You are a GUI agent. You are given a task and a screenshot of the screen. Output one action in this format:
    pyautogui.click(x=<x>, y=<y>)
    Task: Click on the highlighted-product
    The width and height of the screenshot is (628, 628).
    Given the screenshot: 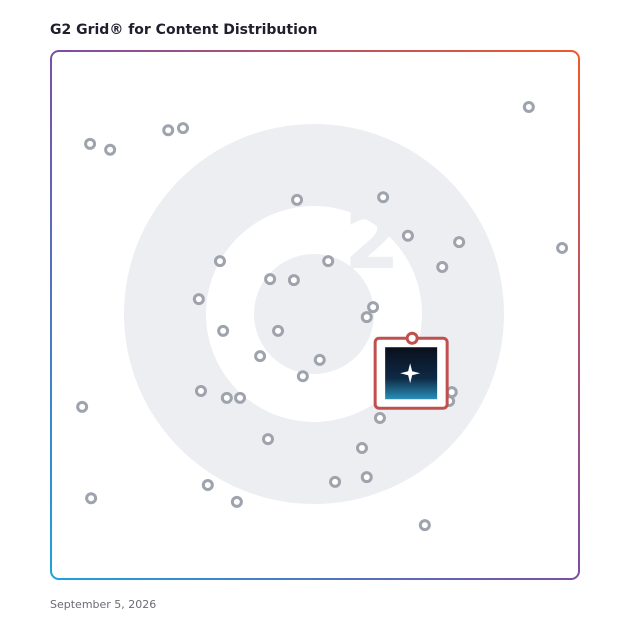 What is the action you would take?
    pyautogui.click(x=411, y=370)
    